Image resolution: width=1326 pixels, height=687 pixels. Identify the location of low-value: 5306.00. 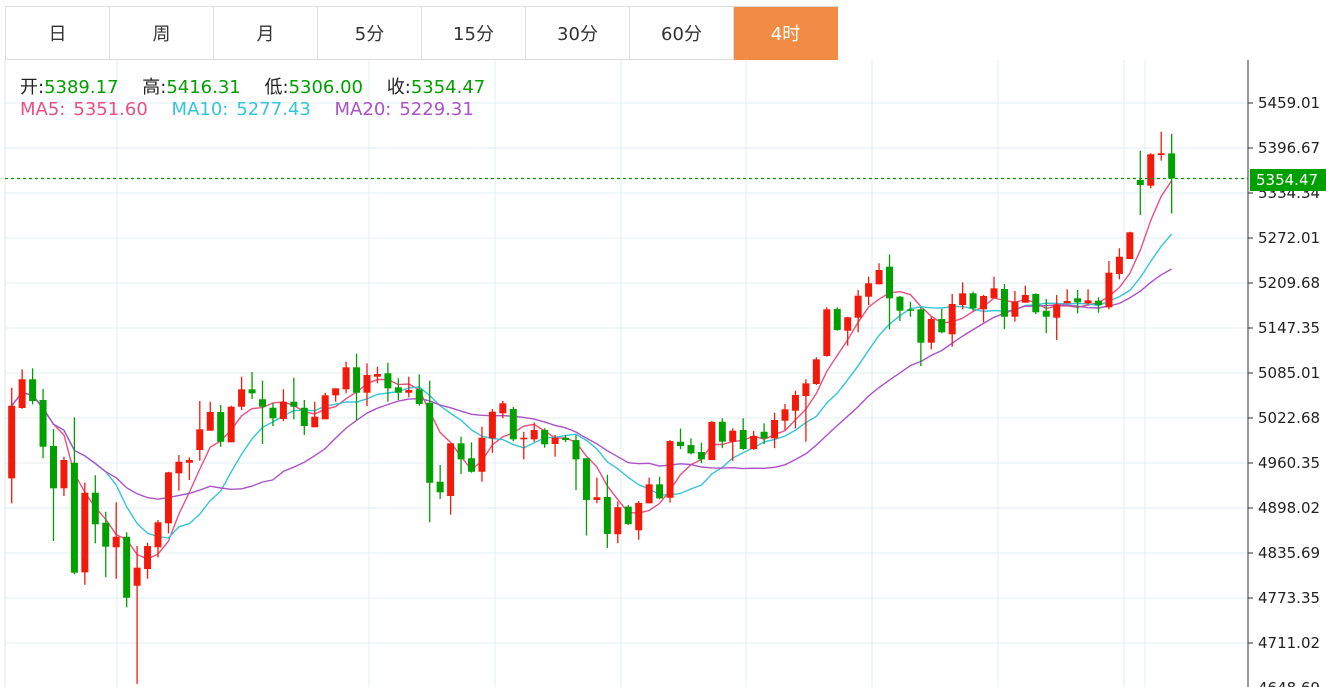
(326, 87).